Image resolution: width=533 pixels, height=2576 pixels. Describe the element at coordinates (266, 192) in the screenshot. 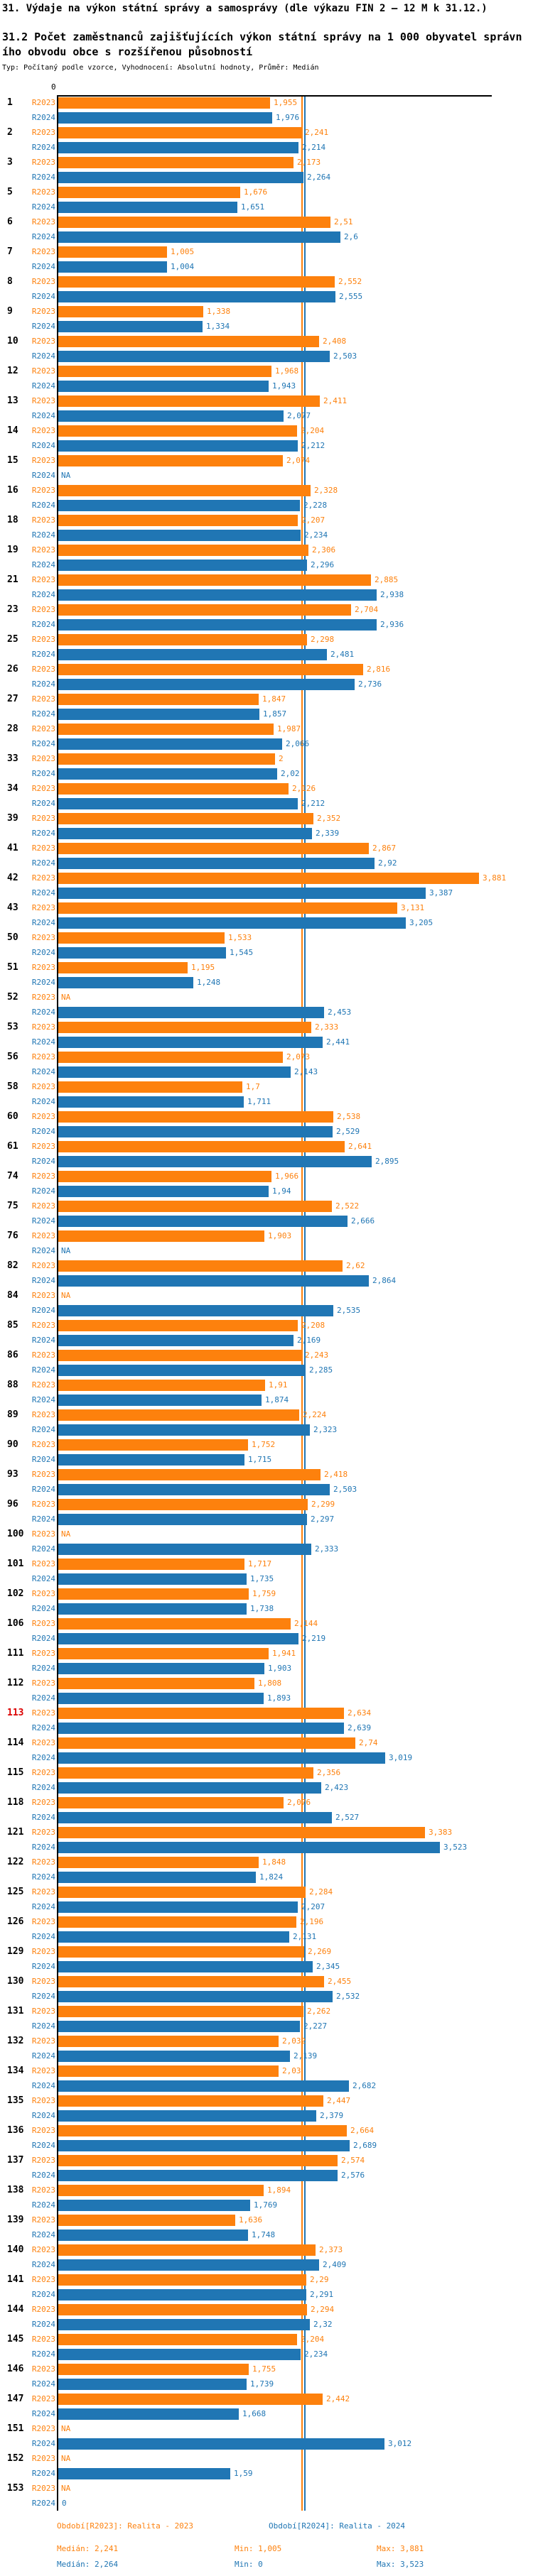

I see `bar-line-2023: R2023 1,676` at that location.